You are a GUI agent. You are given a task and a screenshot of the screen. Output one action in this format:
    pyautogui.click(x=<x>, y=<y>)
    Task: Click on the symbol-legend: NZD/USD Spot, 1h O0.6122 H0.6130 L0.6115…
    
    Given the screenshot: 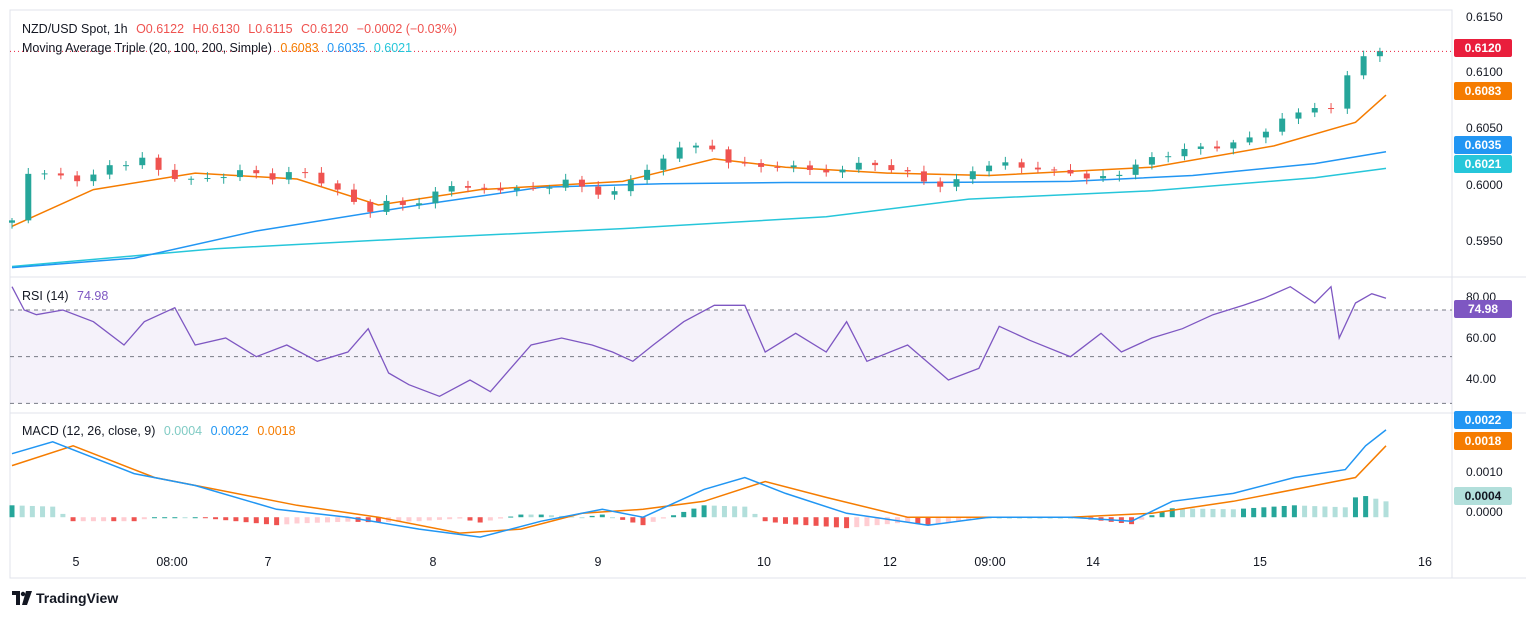 What is the action you would take?
    pyautogui.click(x=242, y=29)
    